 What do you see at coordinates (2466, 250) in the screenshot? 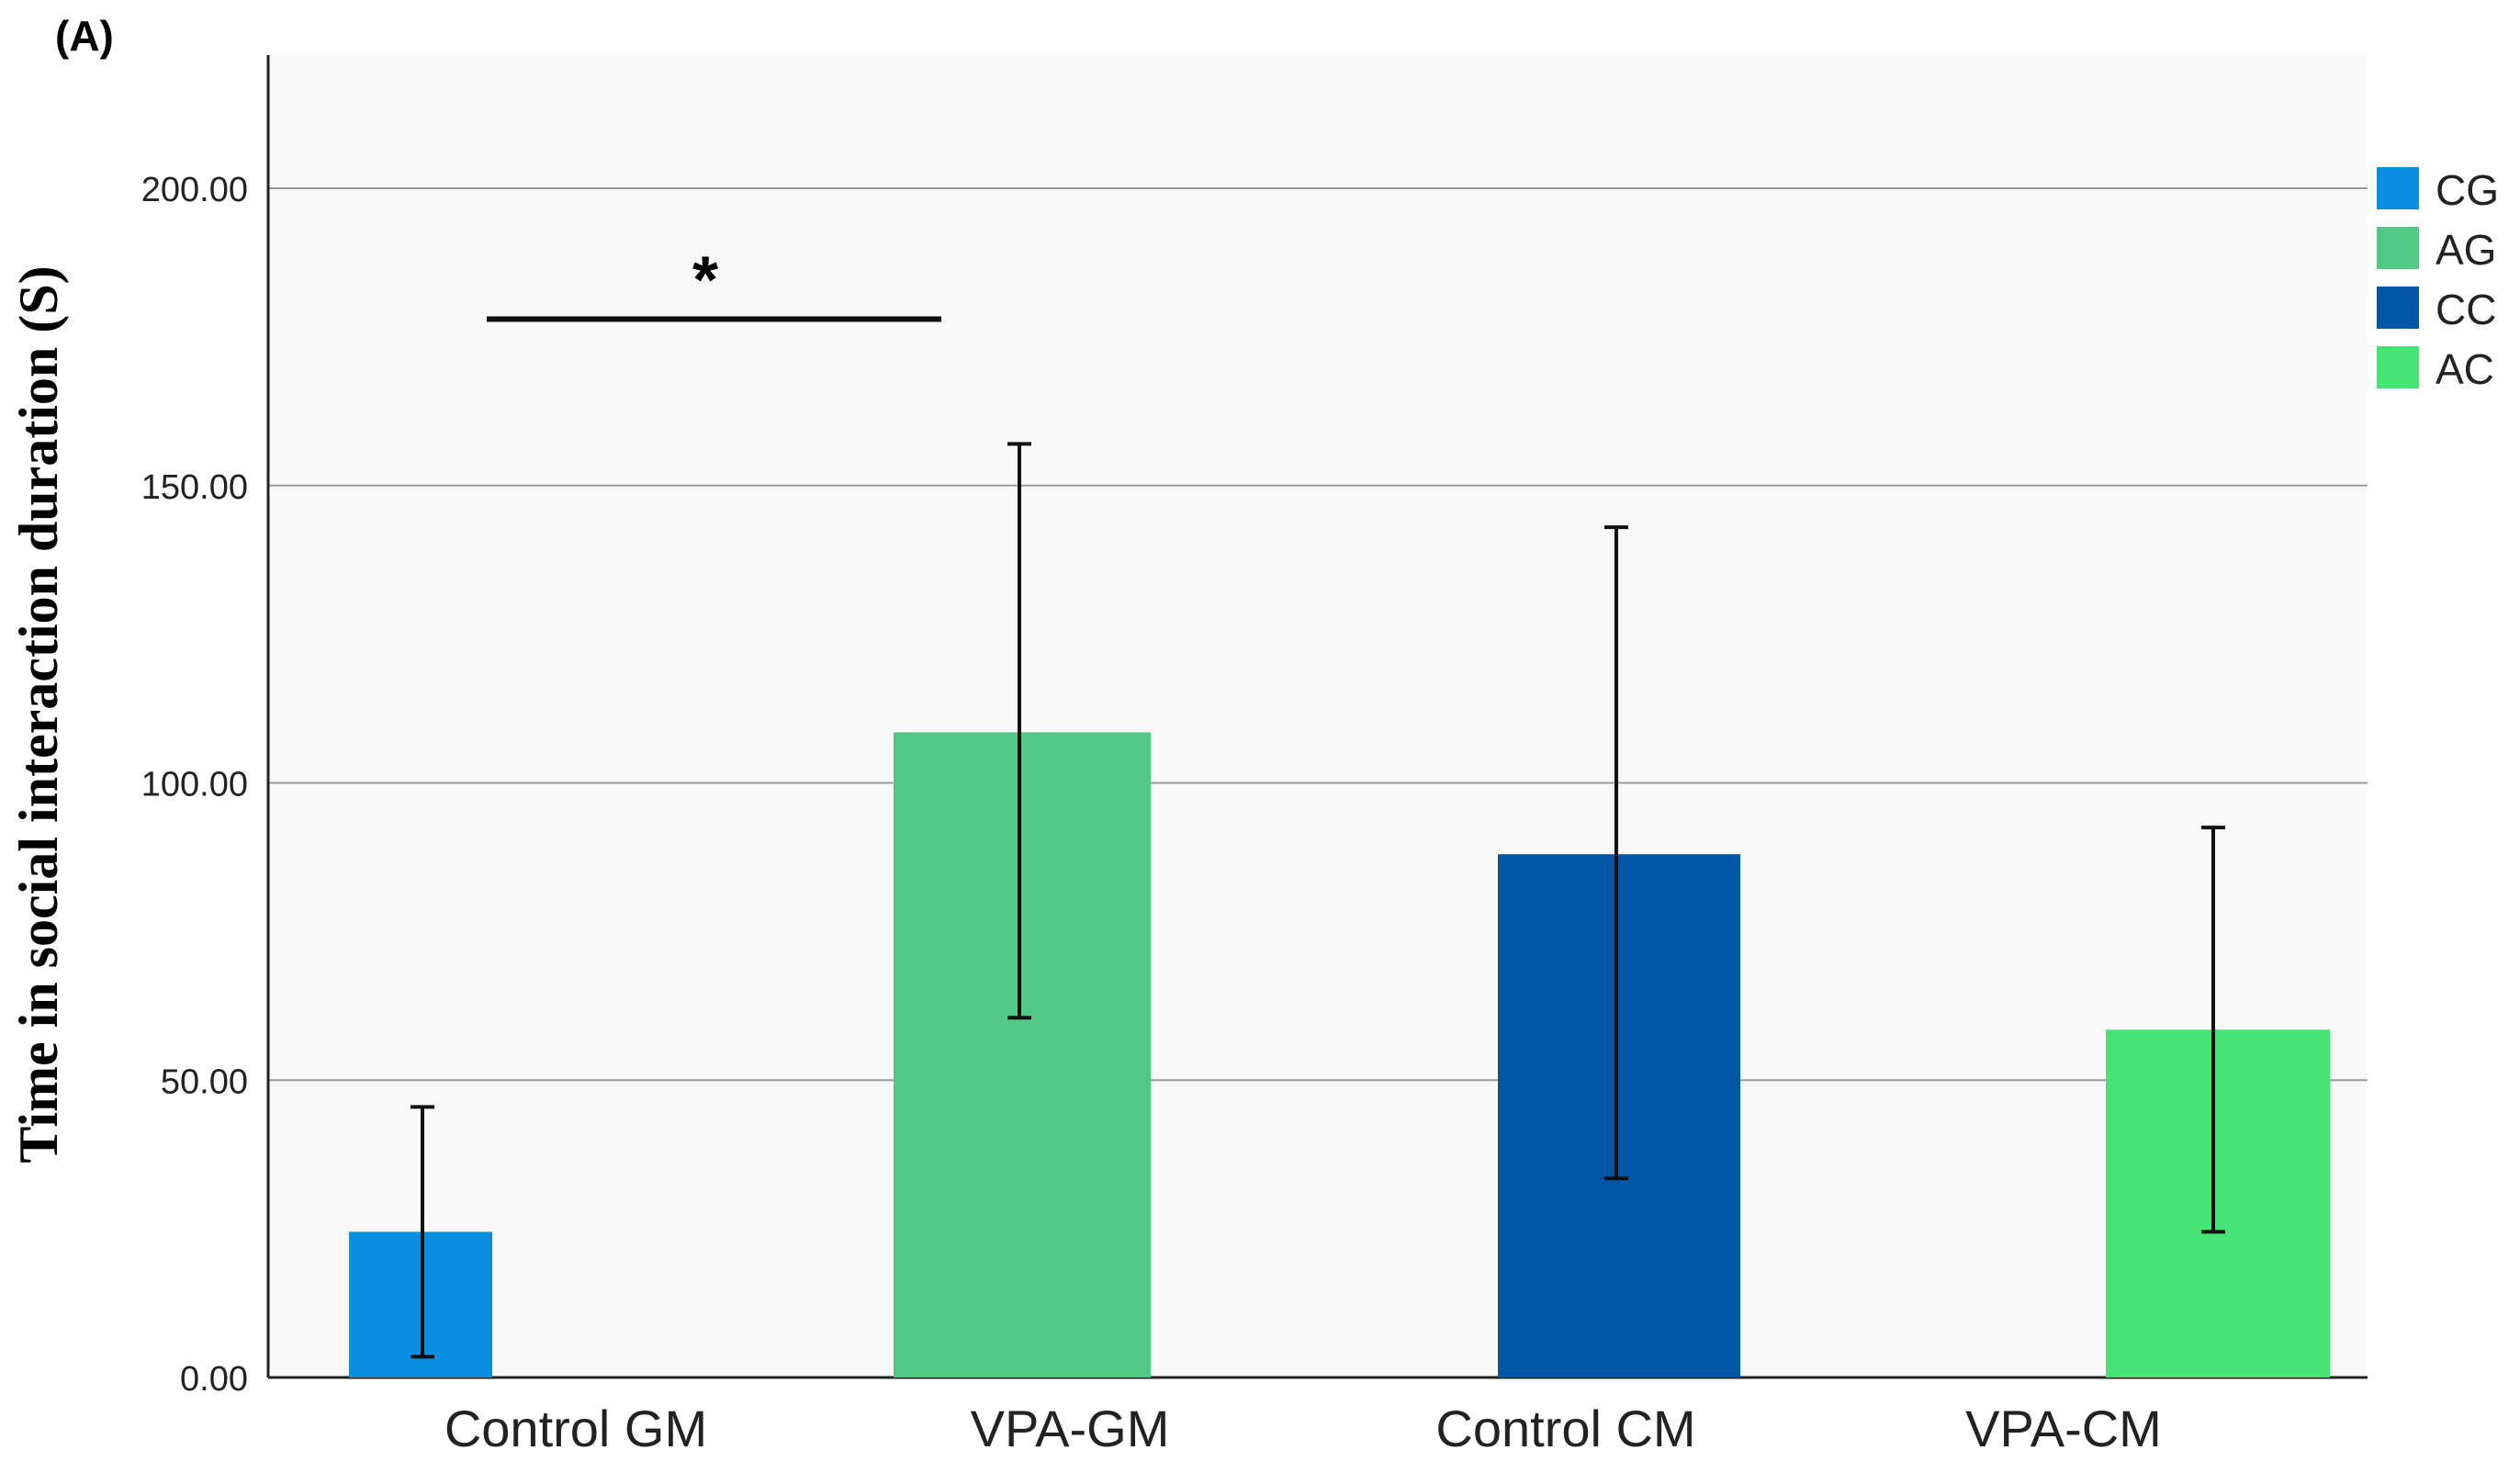
I see `legend-label: AG` at bounding box center [2466, 250].